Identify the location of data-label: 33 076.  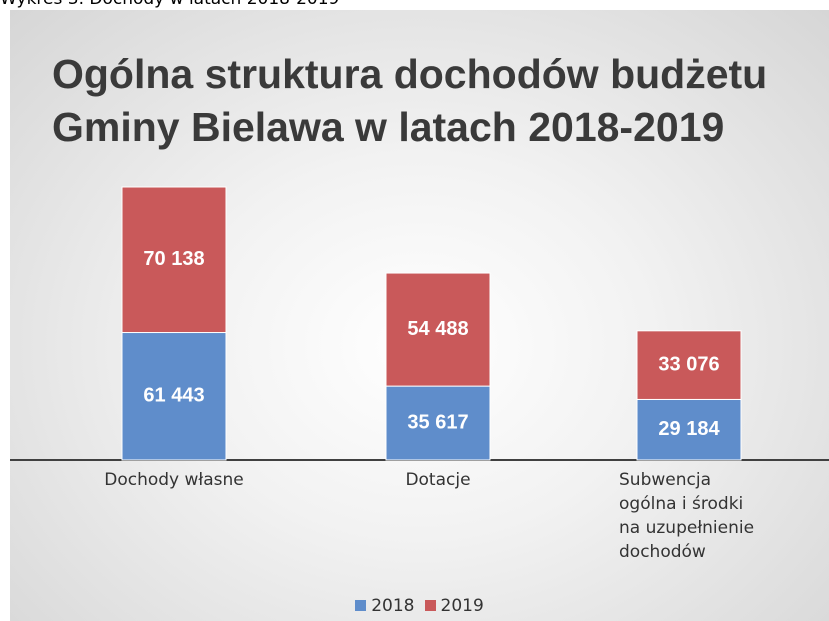
(688, 364).